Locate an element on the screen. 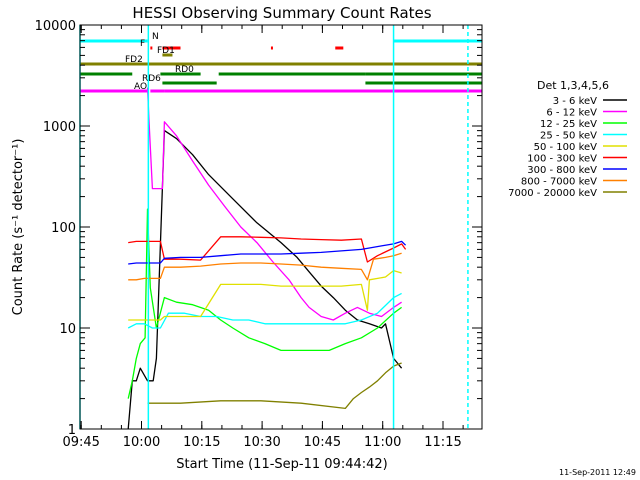 This screenshot has width=640, height=480. flag-bar-label: N is located at coordinates (155, 37).